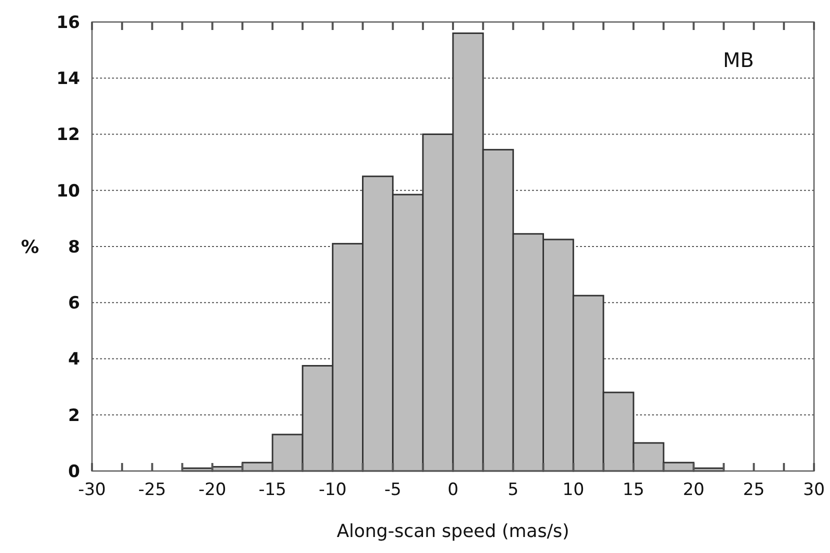 The image size is (830, 553). Describe the element at coordinates (74, 416) in the screenshot. I see `y-tick-label: 2` at that location.